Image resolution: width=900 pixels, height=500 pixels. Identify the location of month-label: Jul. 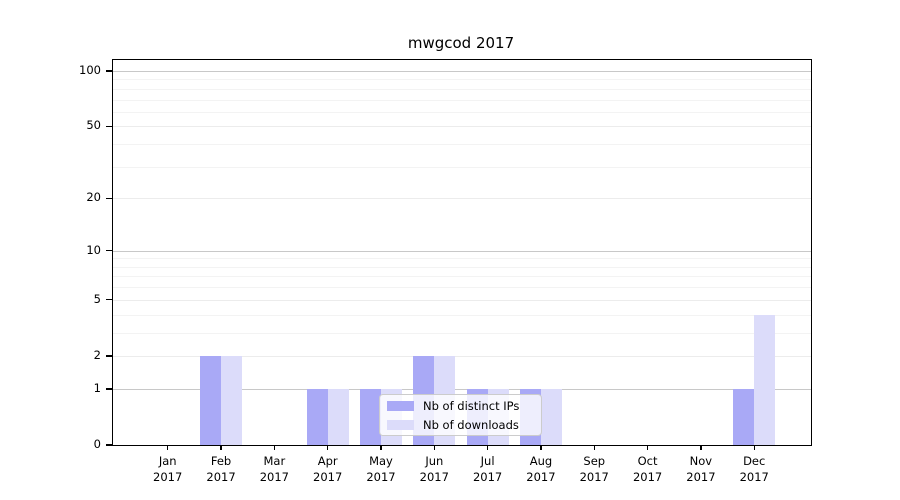
(487, 461).